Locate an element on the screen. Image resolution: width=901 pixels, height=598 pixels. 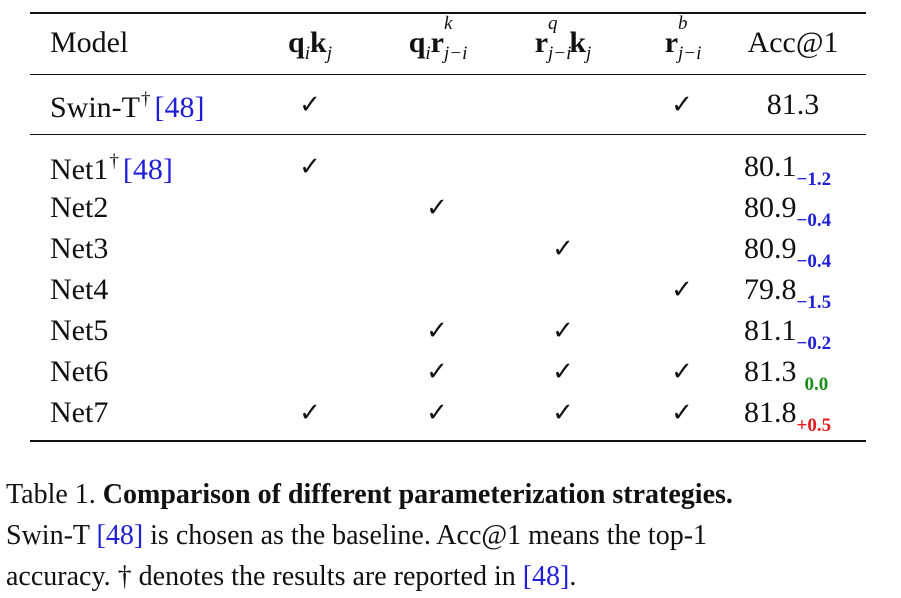
header-rk: rqj−ij−ikj is located at coordinates (563, 38).